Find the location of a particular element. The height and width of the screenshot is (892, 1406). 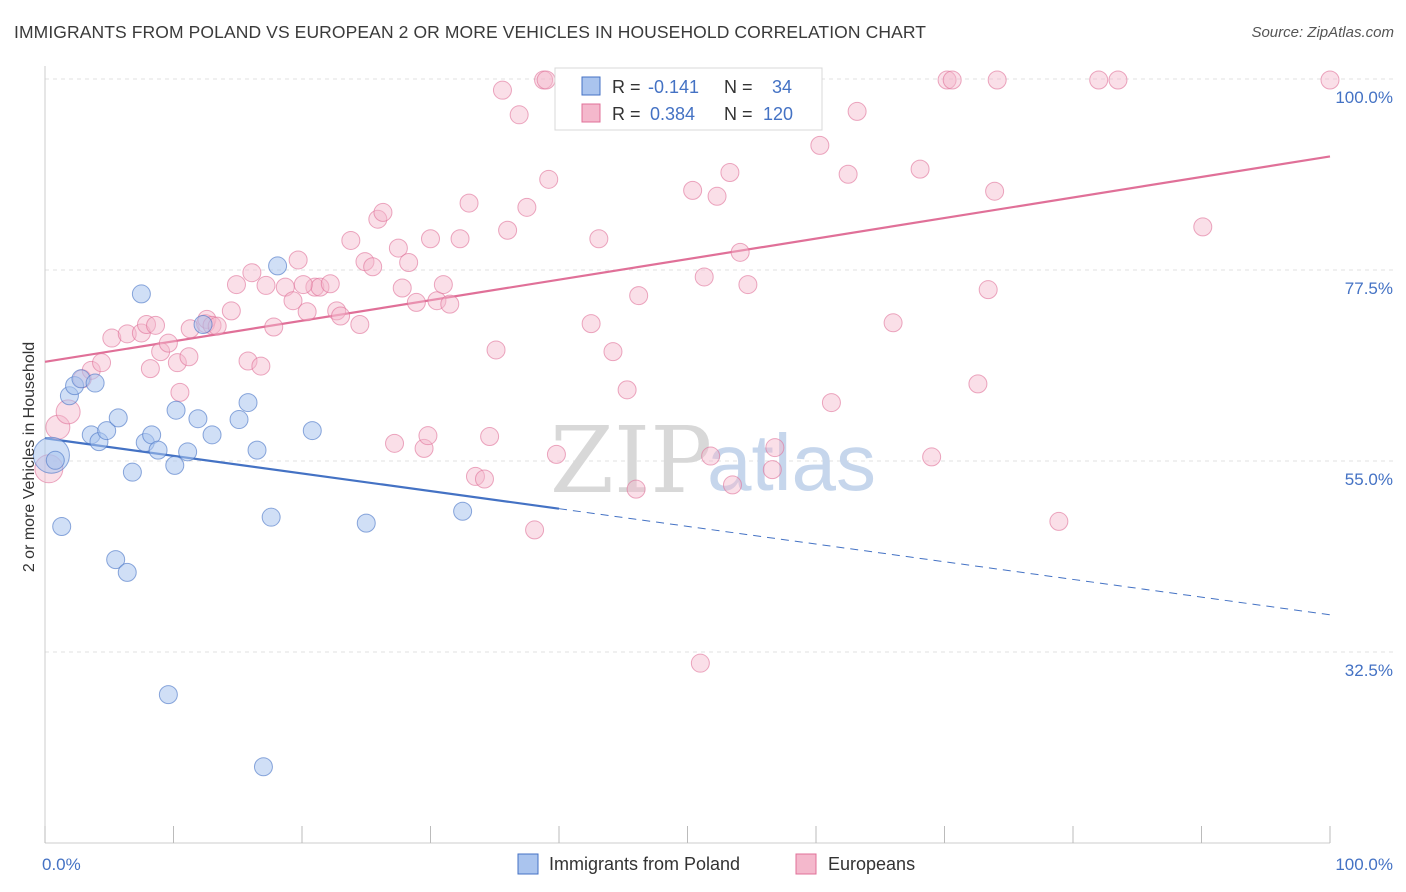

x-tick-labels: 0.0% 100.0% is located at coordinates (717, 864).